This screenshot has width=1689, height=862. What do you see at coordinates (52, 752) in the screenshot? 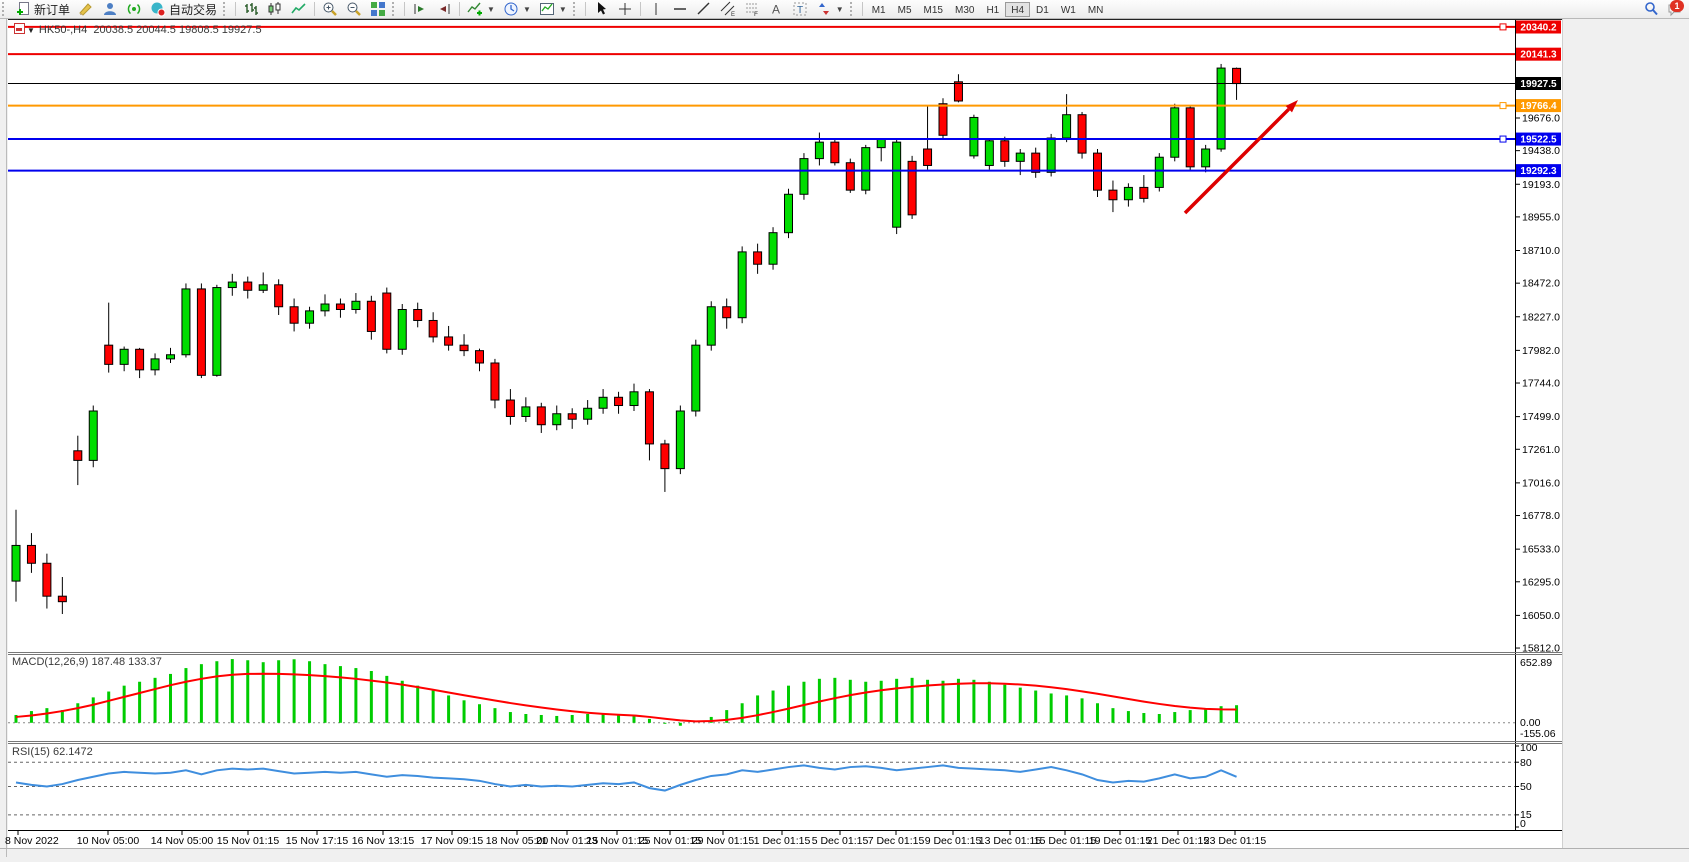
I see `rsi-indicator-label: RSI(15) 62.1472` at bounding box center [52, 752].